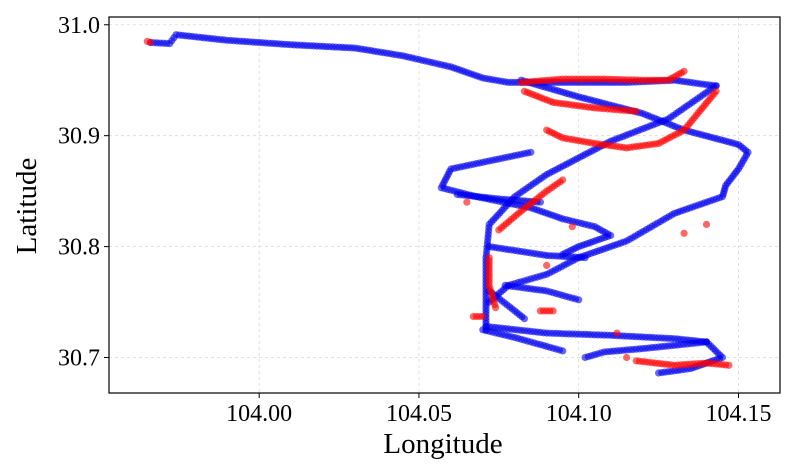 This screenshot has height=474, width=789. Describe the element at coordinates (738, 414) in the screenshot. I see `x-tick-label: 104.15` at that location.